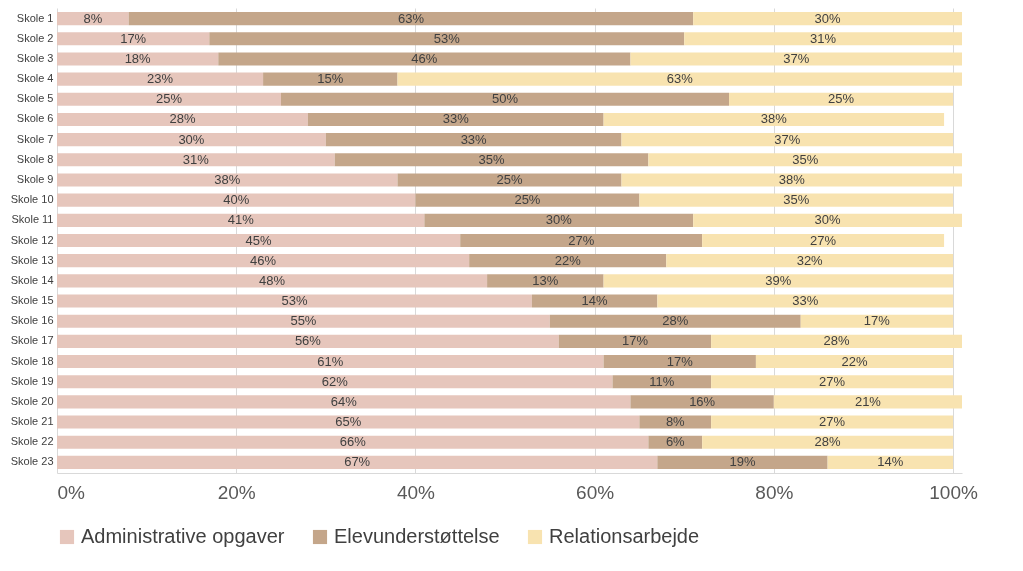  What do you see at coordinates (595, 492) in the screenshot?
I see `x-tick-label: 60%` at bounding box center [595, 492].